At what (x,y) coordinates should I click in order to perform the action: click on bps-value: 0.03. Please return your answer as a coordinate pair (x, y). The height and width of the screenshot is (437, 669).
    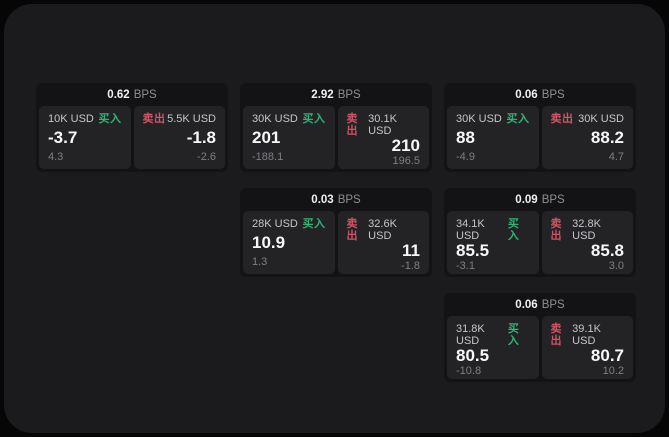
    Looking at the image, I should click on (322, 199).